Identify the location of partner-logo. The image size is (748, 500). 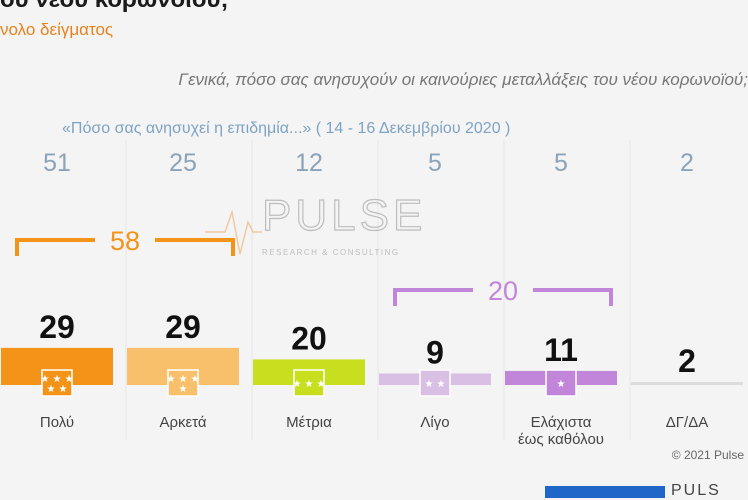
(605, 492).